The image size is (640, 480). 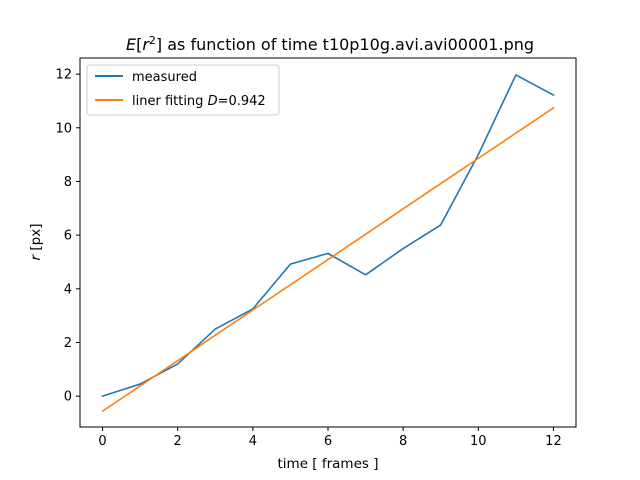 I want to click on x-axis-label: time [ frames ], so click(x=328, y=464).